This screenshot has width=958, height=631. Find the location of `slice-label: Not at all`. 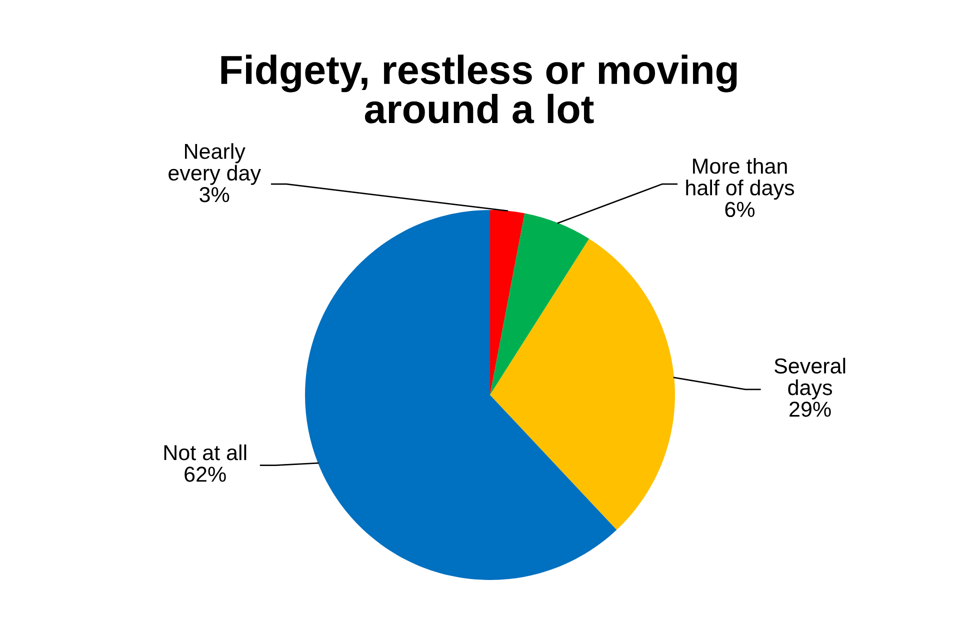

slice-label: Not at all is located at coordinates (205, 452).